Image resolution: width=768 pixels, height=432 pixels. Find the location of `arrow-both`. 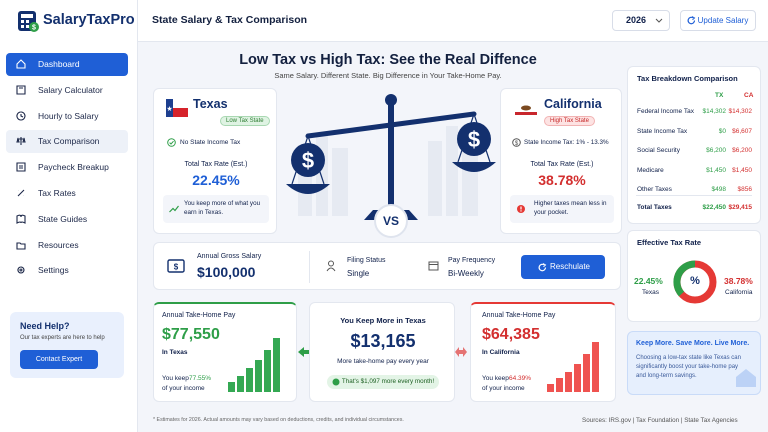

arrow-both is located at coordinates (461, 352).